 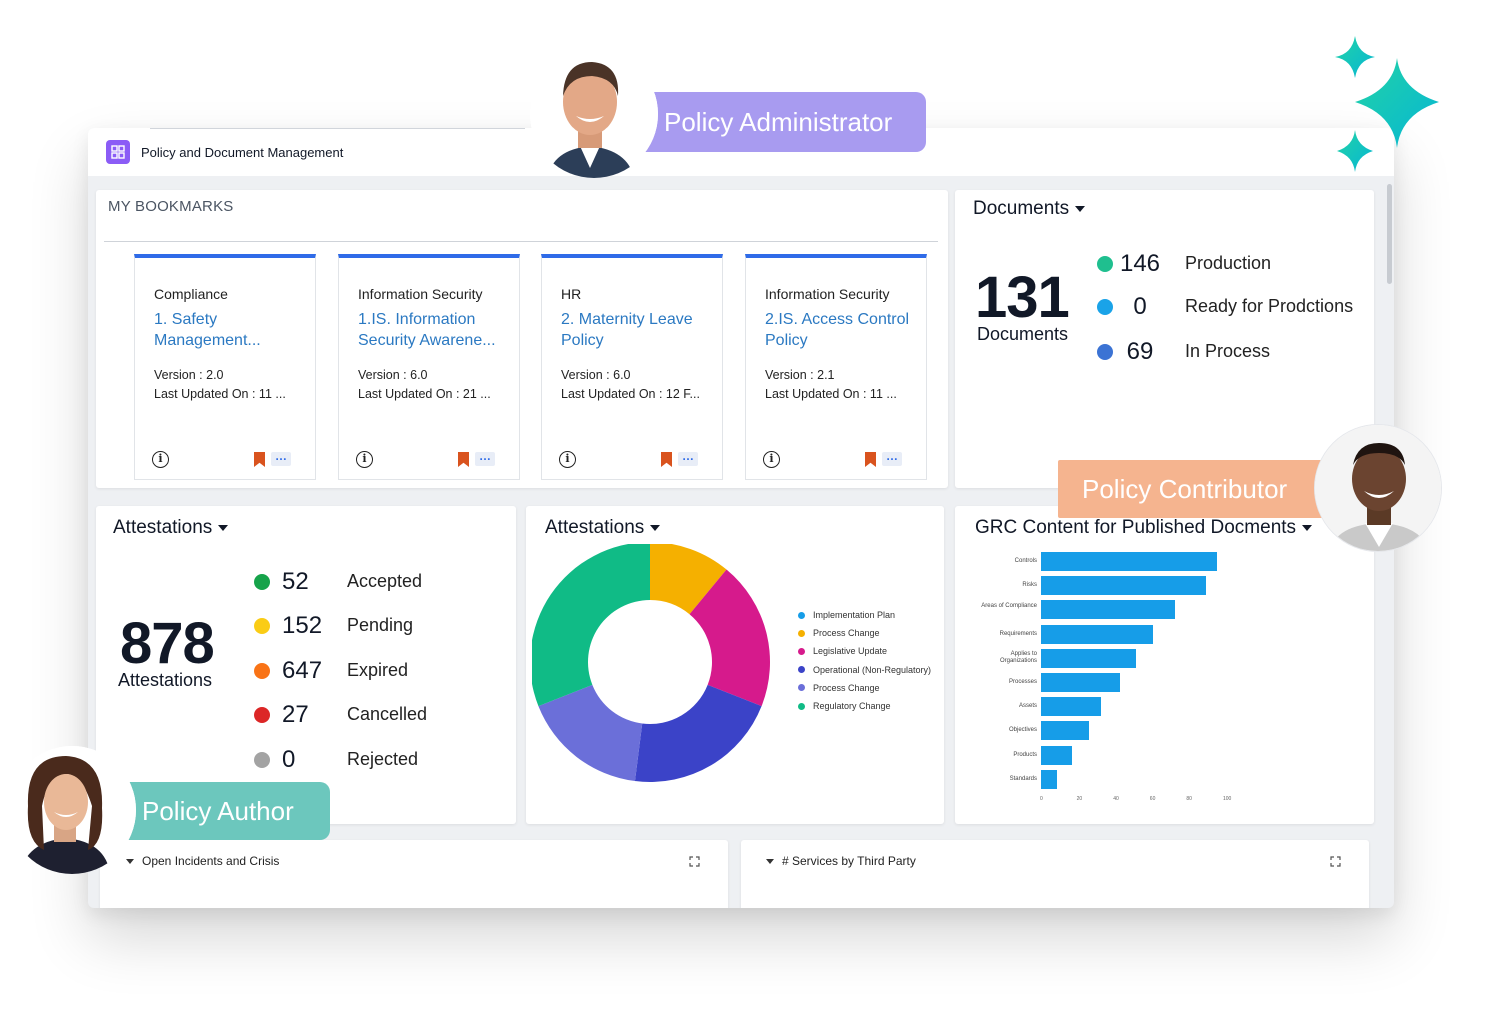 I want to click on documents-stat-label: In Process, so click(x=1228, y=351).